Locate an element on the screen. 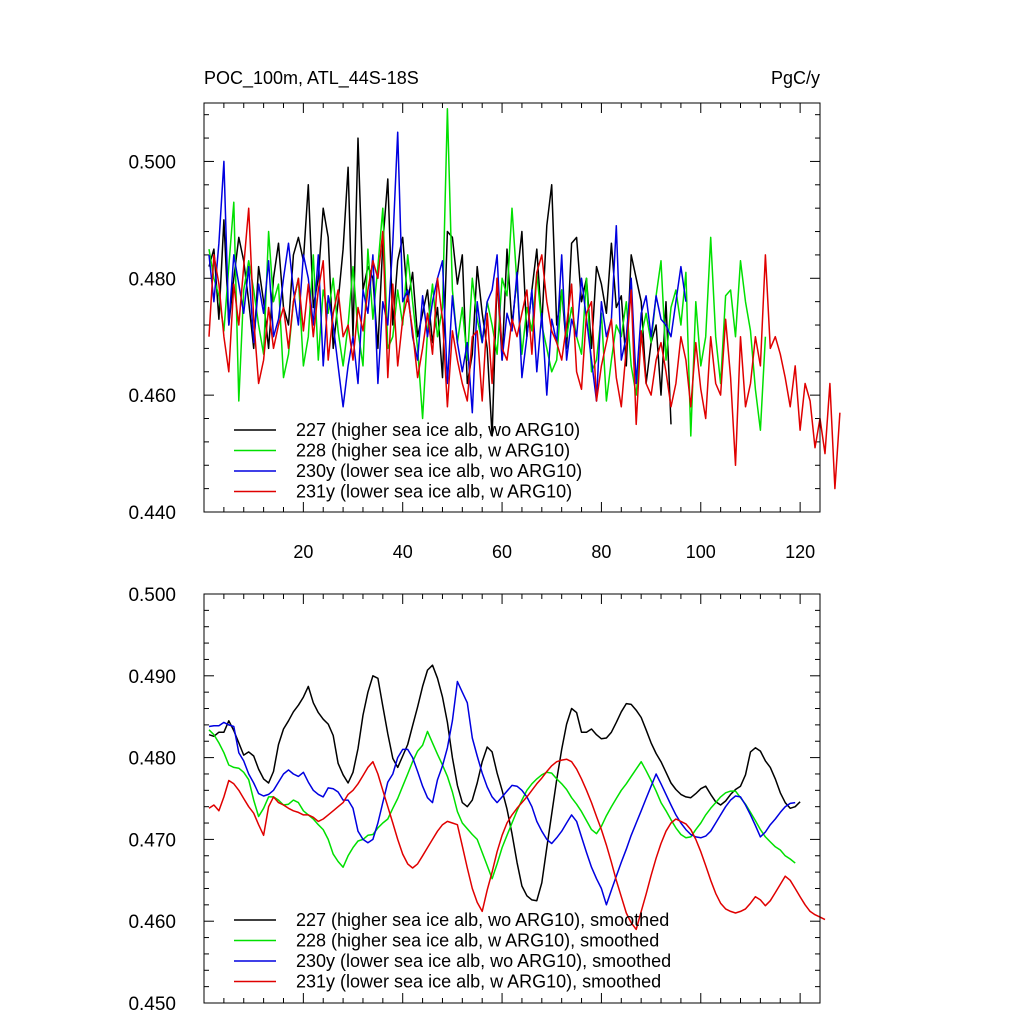 The height and width of the screenshot is (1024, 1024). top-x-tick-label: 80 is located at coordinates (601, 552).